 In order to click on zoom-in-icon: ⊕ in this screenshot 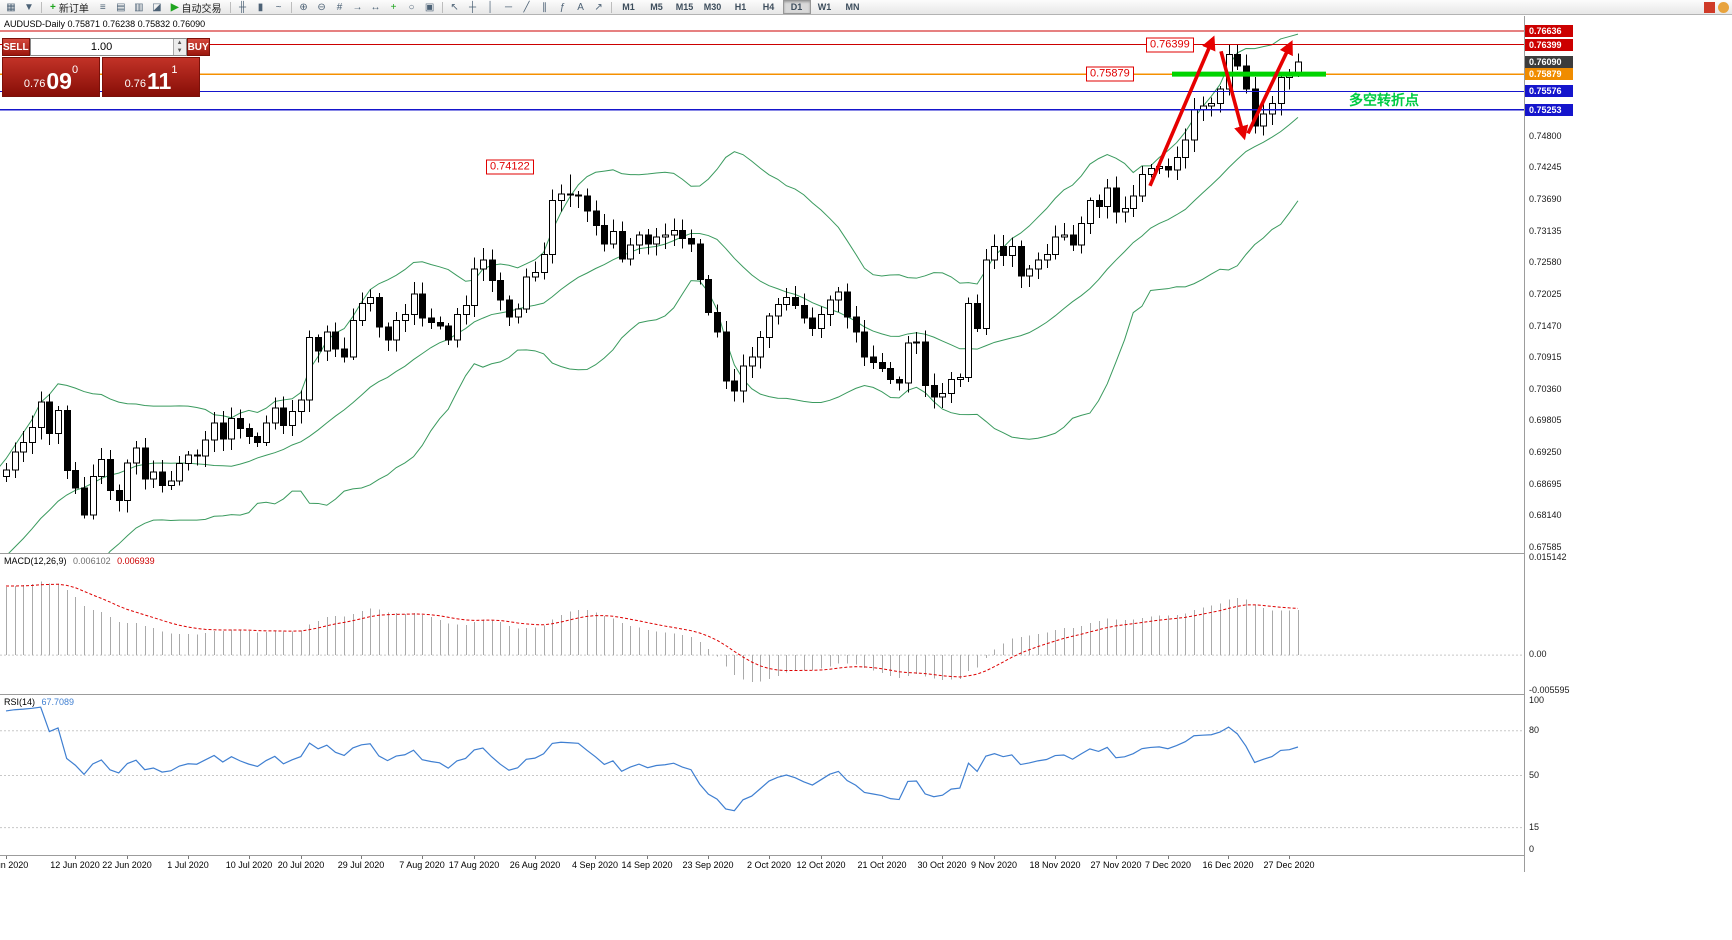, I will do `click(304, 7)`.